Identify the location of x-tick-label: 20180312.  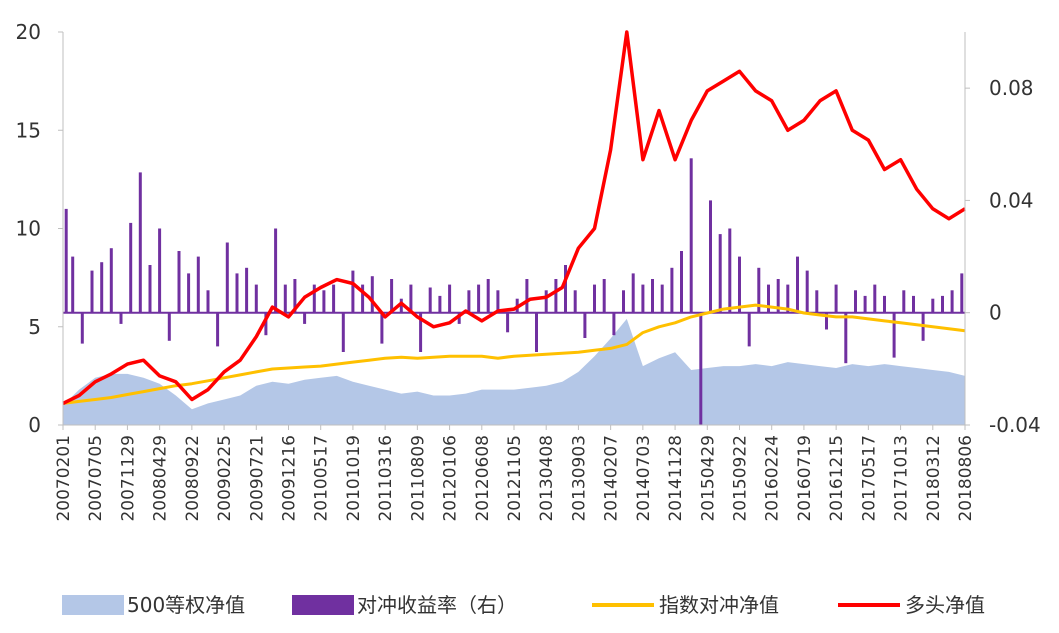
(934, 478).